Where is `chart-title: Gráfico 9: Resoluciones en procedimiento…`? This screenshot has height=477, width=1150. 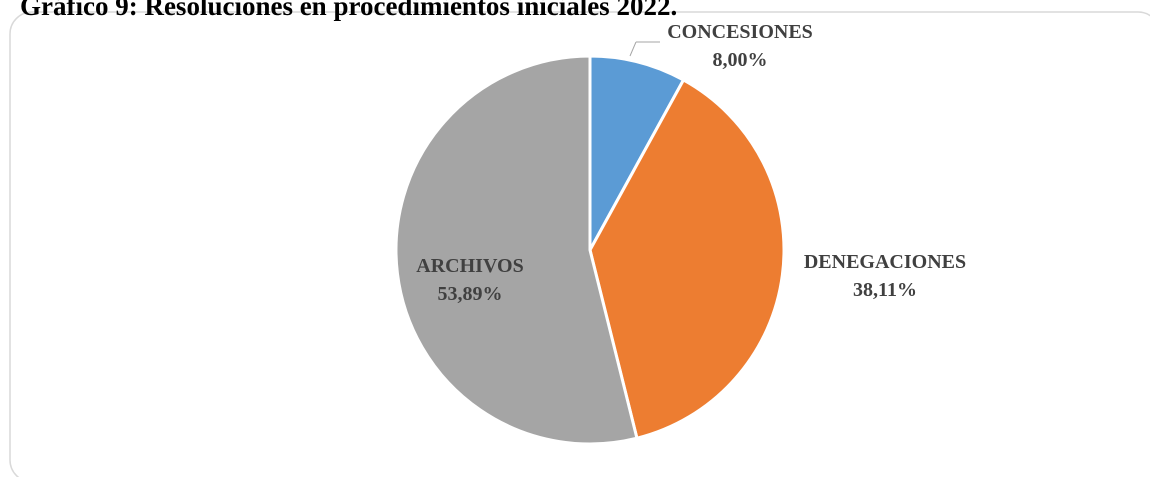 chart-title: Gráfico 9: Resoluciones en procedimiento… is located at coordinates (348, 10).